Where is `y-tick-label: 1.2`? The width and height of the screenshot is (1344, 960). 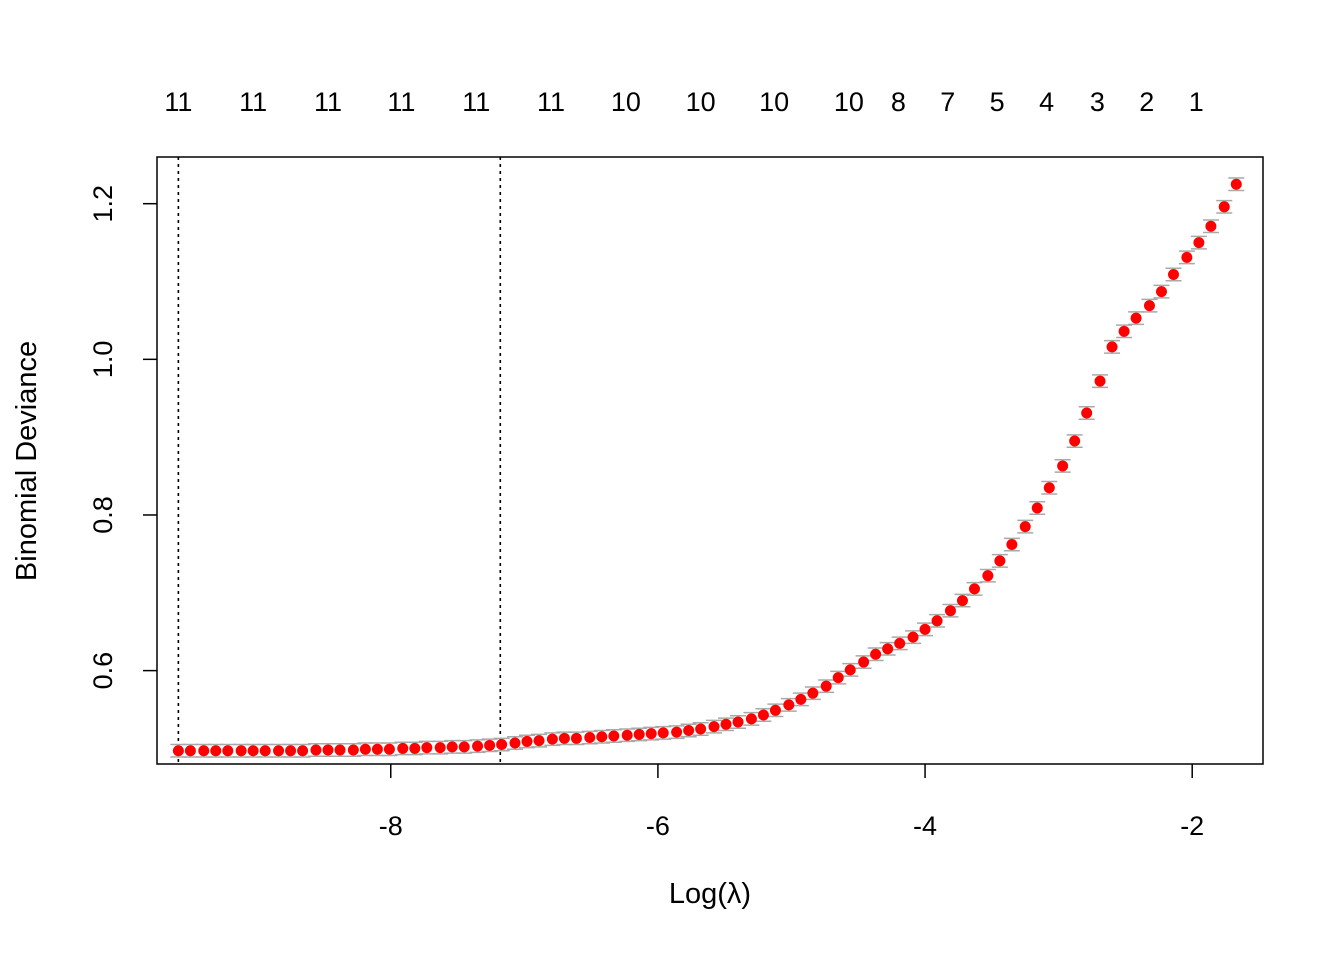
y-tick-label: 1.2 is located at coordinates (103, 204).